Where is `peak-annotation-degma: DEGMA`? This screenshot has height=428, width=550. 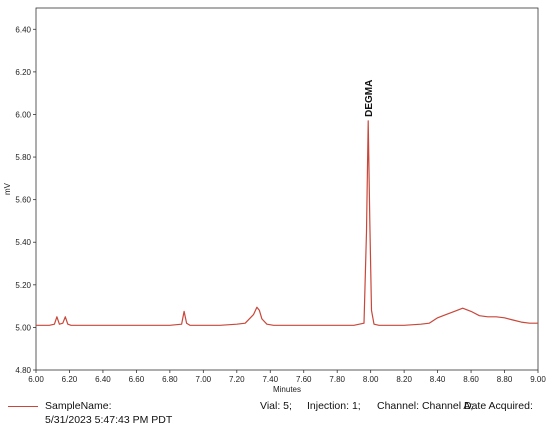 peak-annotation-degma: DEGMA is located at coordinates (369, 98).